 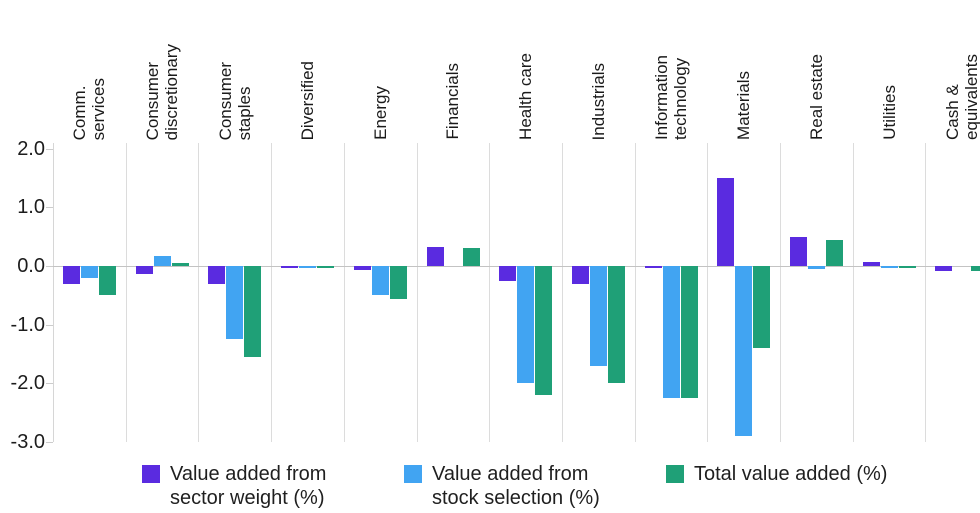 I want to click on category-label: Energy, so click(x=380, y=113).